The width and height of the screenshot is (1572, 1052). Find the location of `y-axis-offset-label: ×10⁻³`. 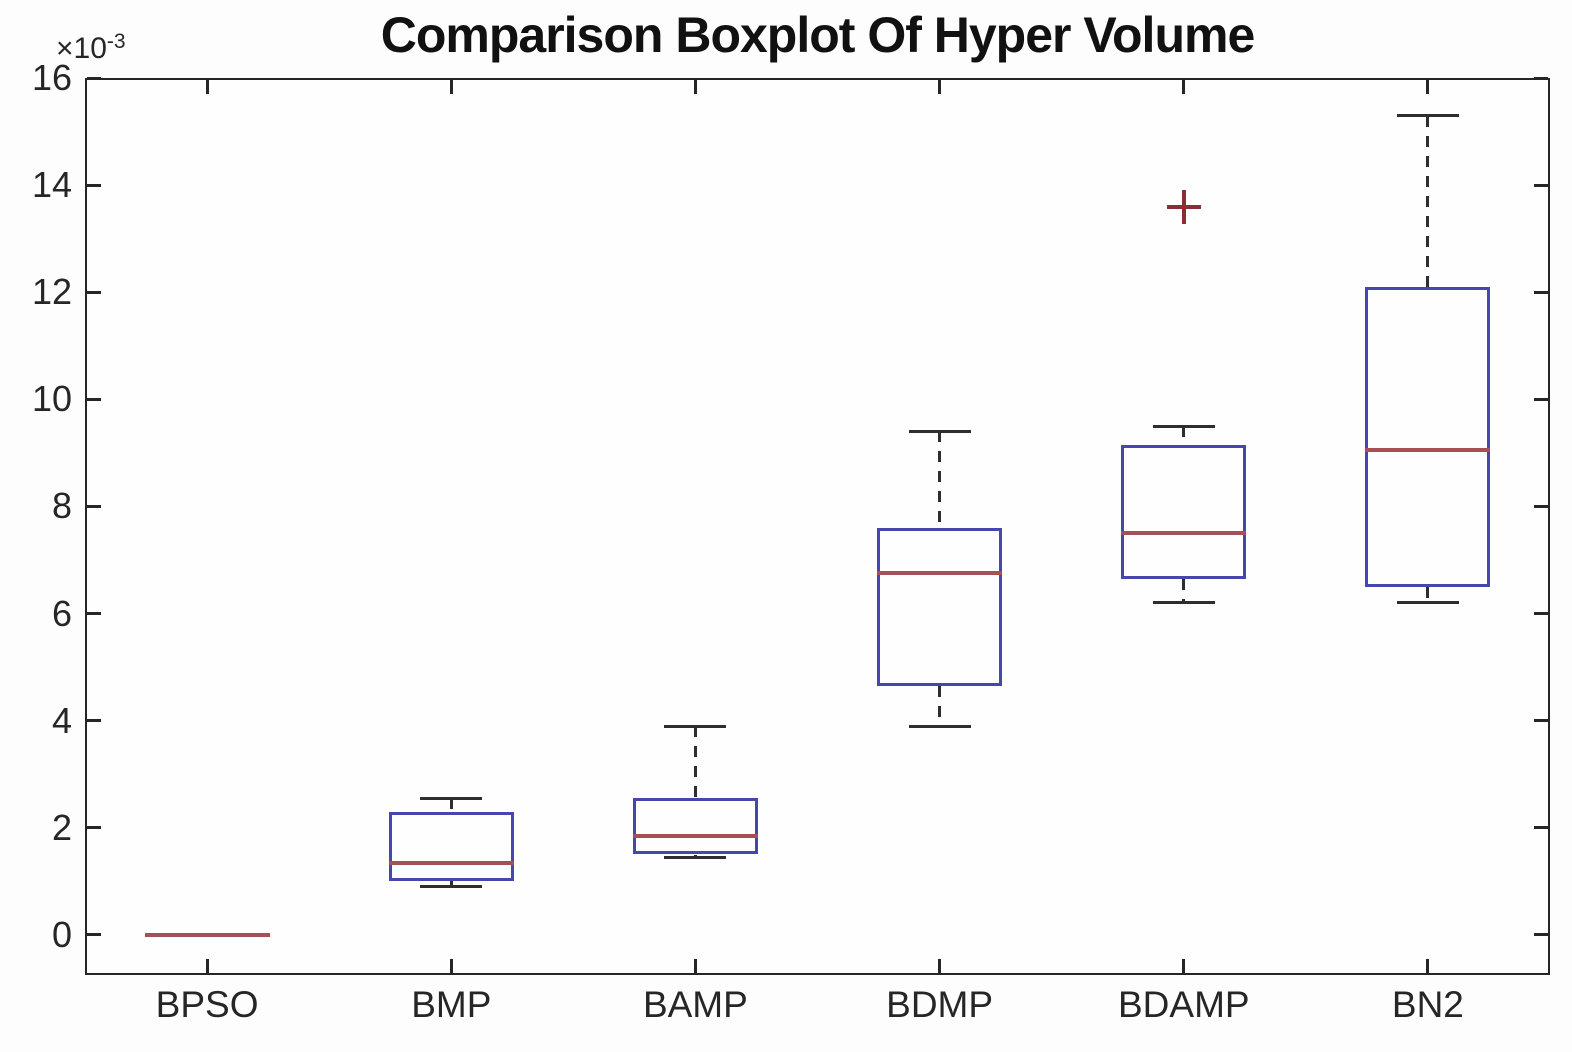

y-axis-offset-label: ×10⁻³ is located at coordinates (91, 48).